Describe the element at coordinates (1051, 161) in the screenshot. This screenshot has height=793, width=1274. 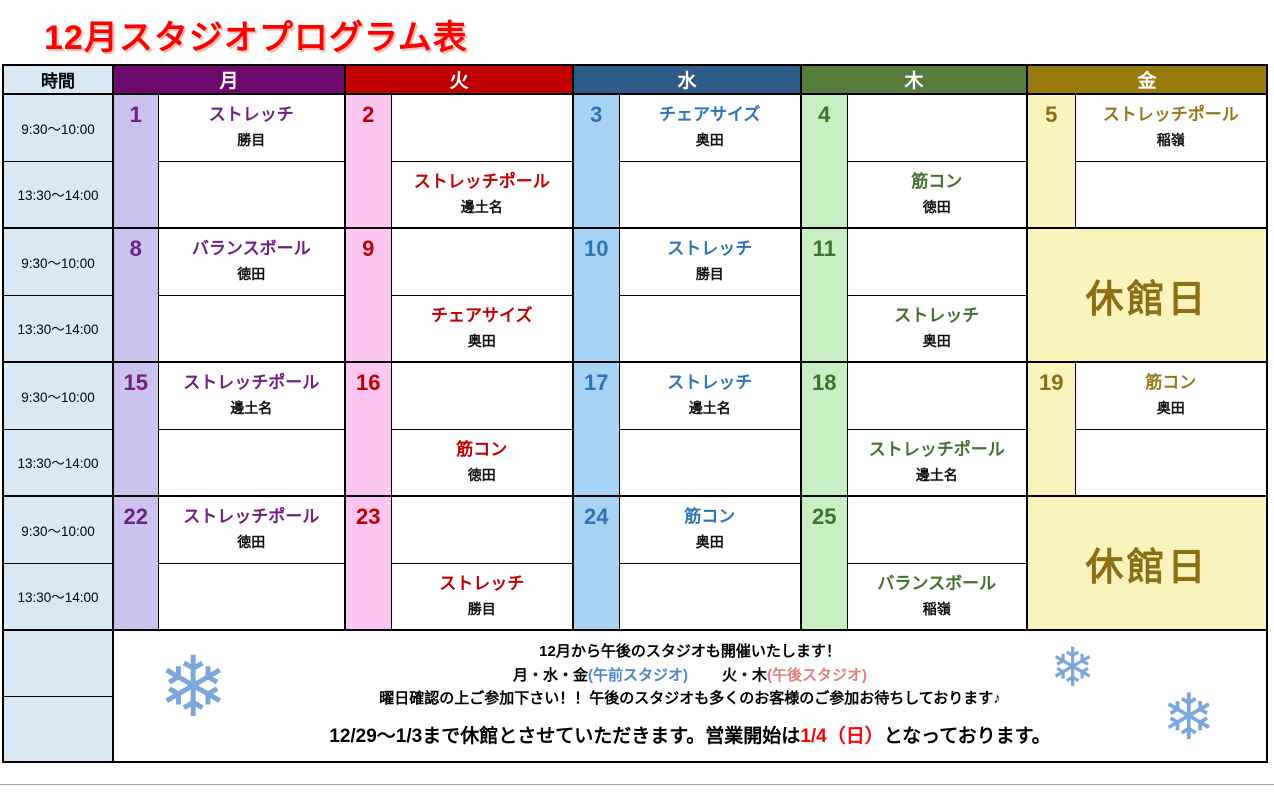
I see `day-number: 5` at that location.